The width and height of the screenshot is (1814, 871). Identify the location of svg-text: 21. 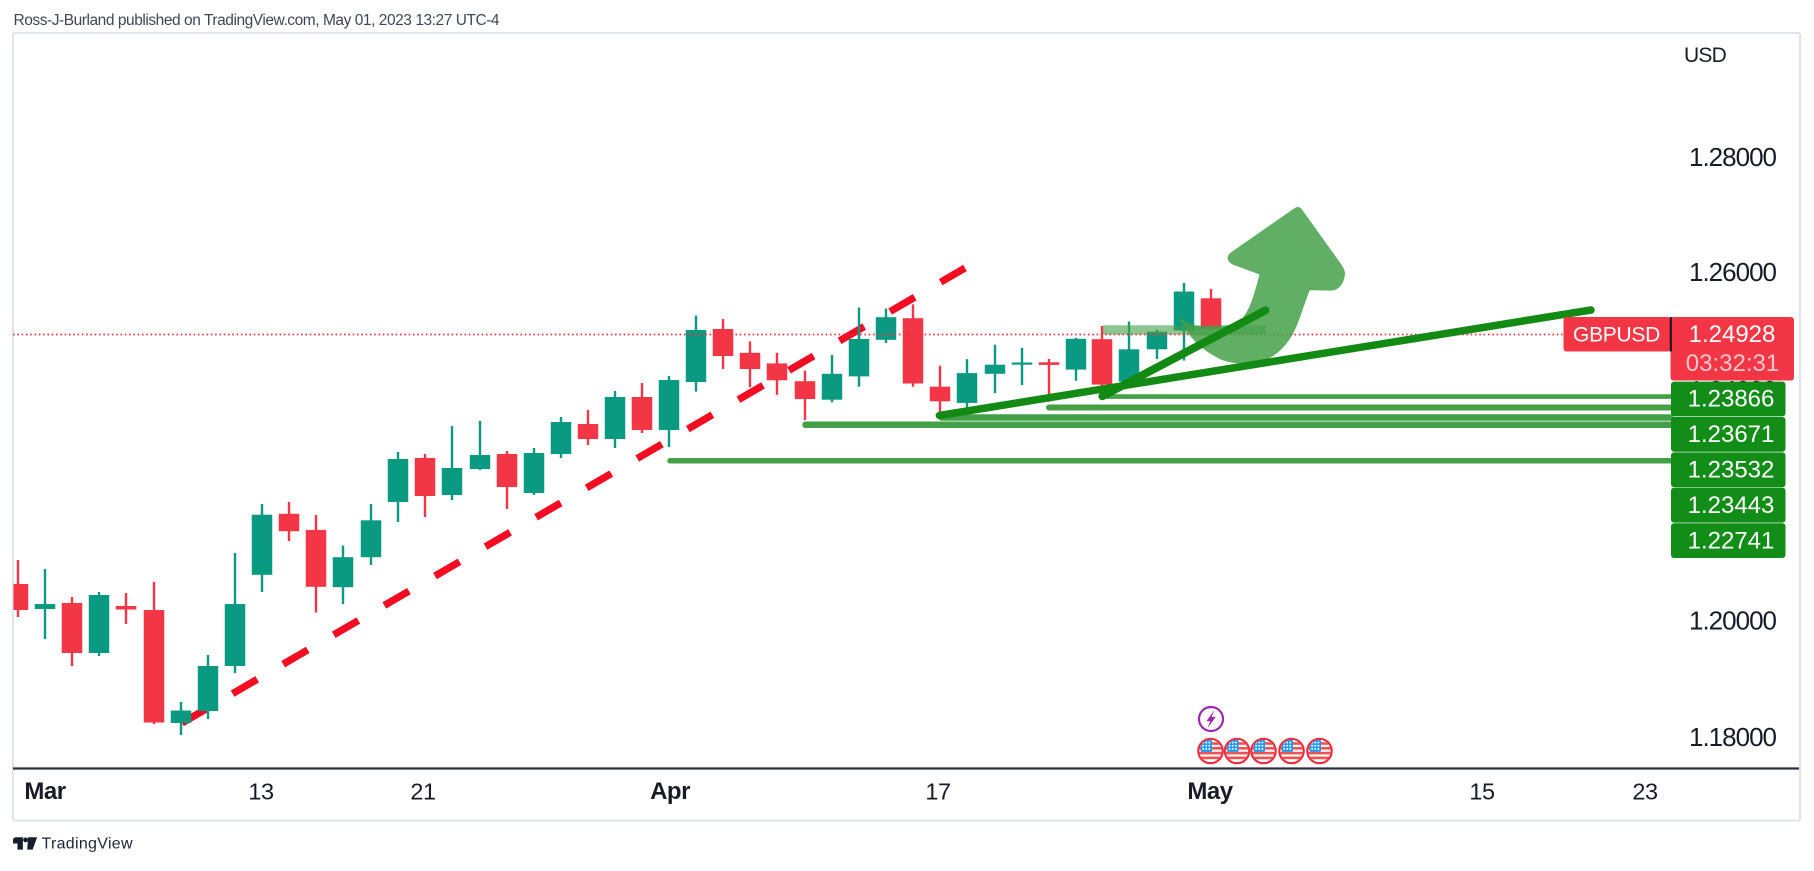
(422, 792).